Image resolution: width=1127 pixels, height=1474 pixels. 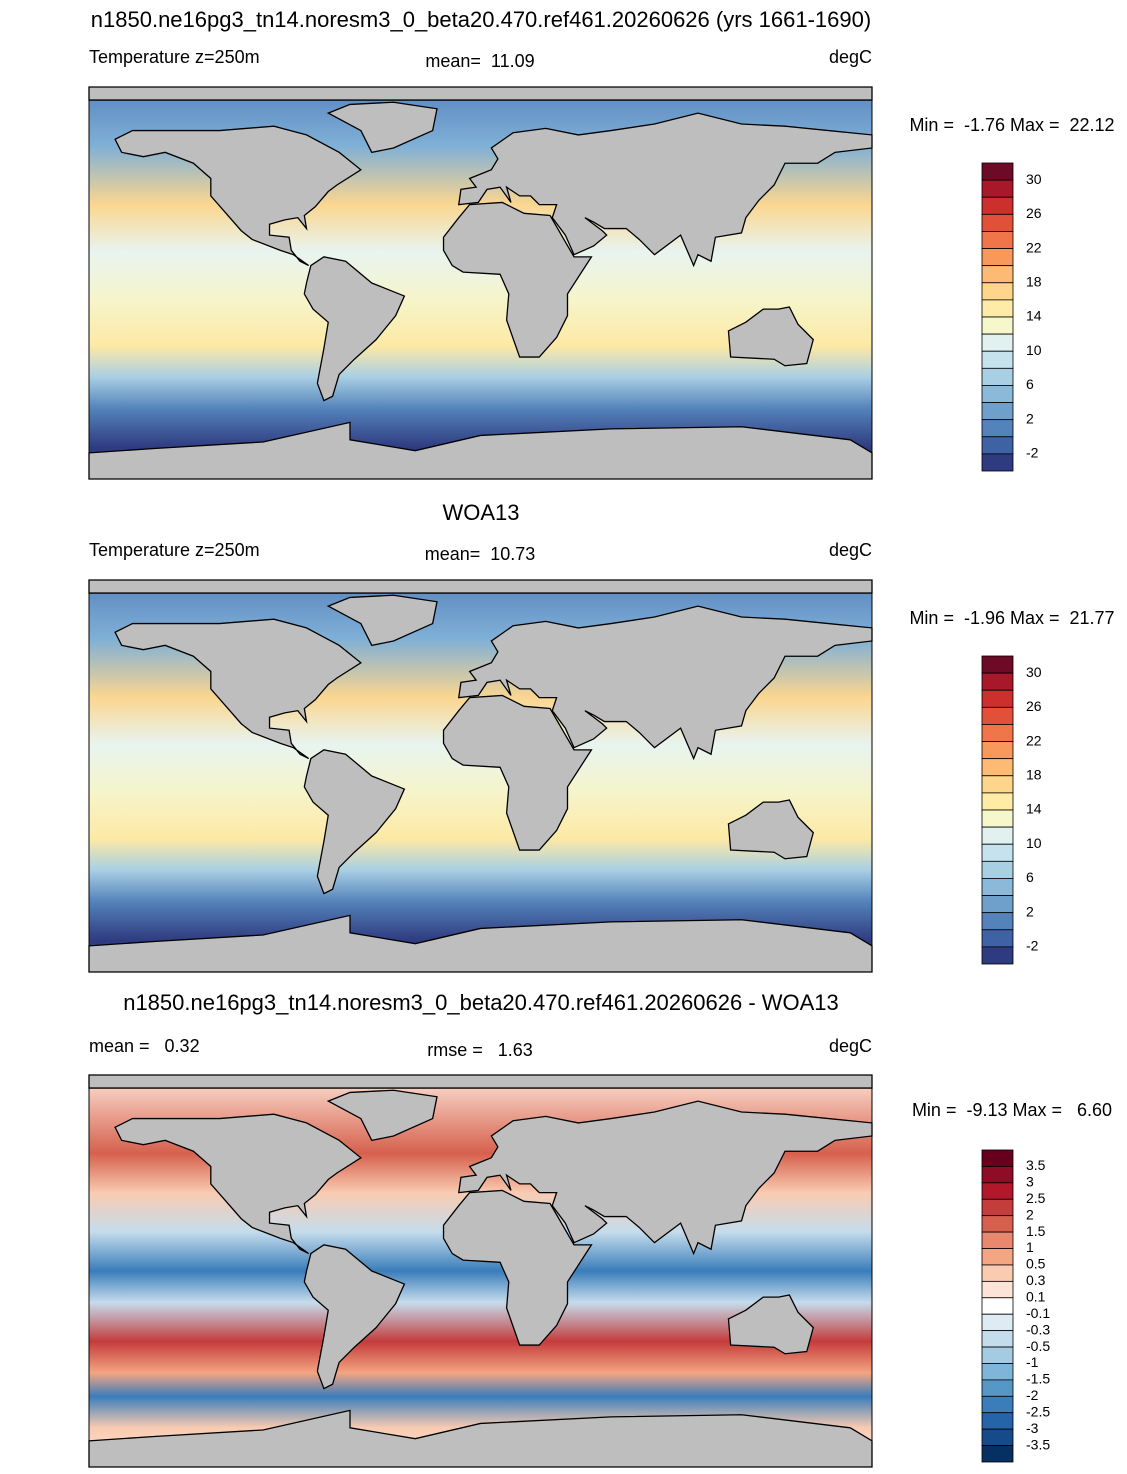 I want to click on center-label: mean= 11.09, so click(x=479, y=61).